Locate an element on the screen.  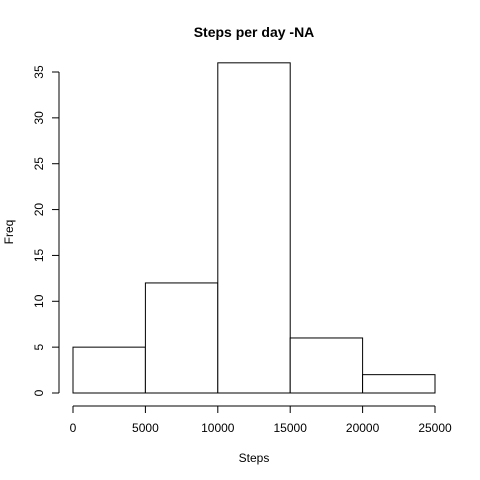
y-tick-label: 25 is located at coordinates (39, 164).